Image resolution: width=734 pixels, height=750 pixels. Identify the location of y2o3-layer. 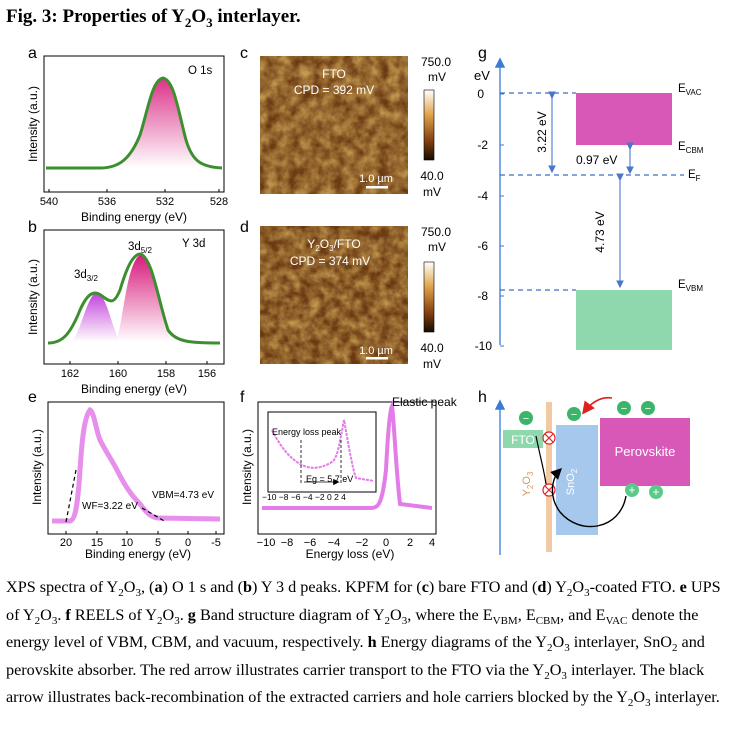
(549, 477).